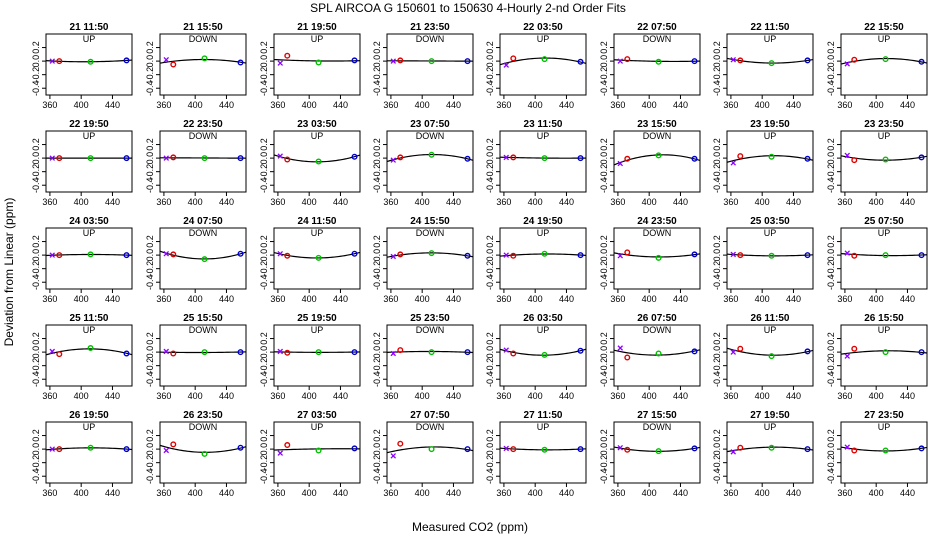 Image resolution: width=936 pixels, height=545 pixels. I want to click on panel-title: 26 11:50, so click(770, 318).